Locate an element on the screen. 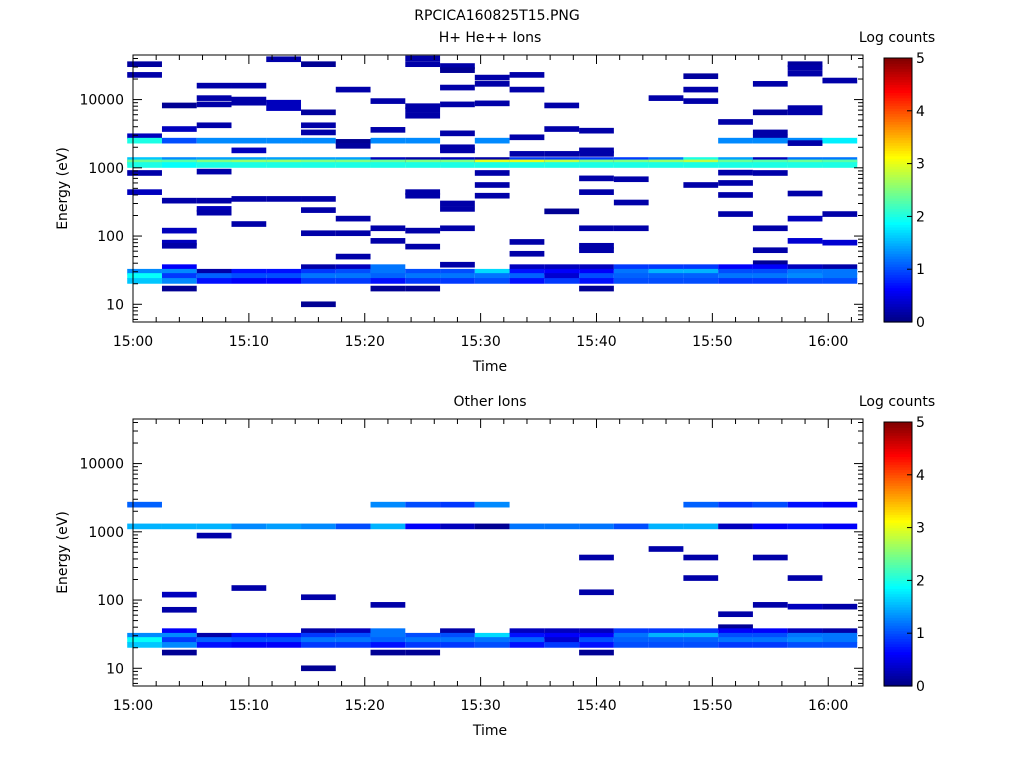 This screenshot has height=768, width=1024. y-tick-label: 100 is located at coordinates (110, 601).